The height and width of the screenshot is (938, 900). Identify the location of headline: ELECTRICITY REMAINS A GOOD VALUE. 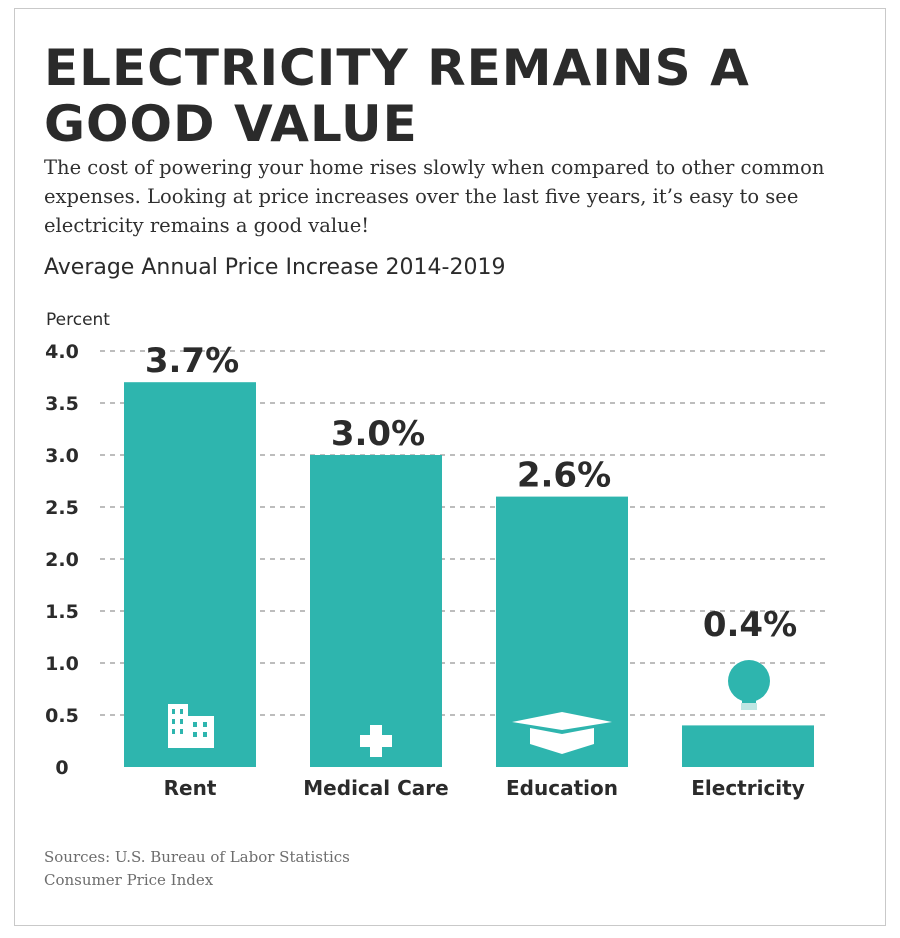
(397, 96).